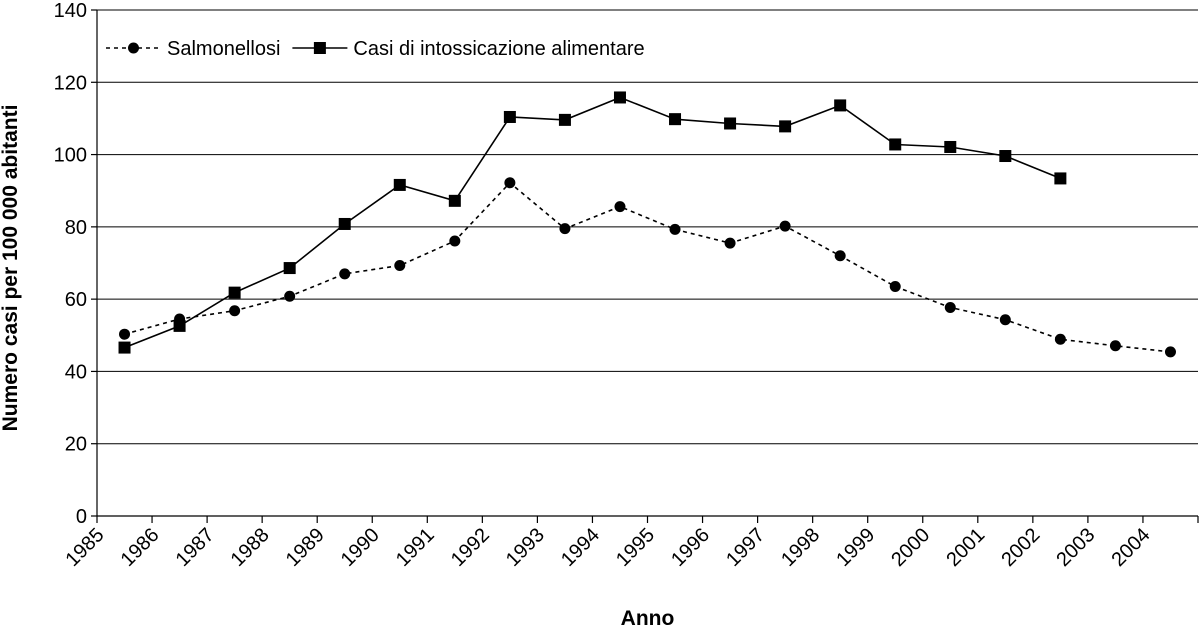 The image size is (1200, 633). I want to click on y-tick-label-140: 140, so click(70, 11).